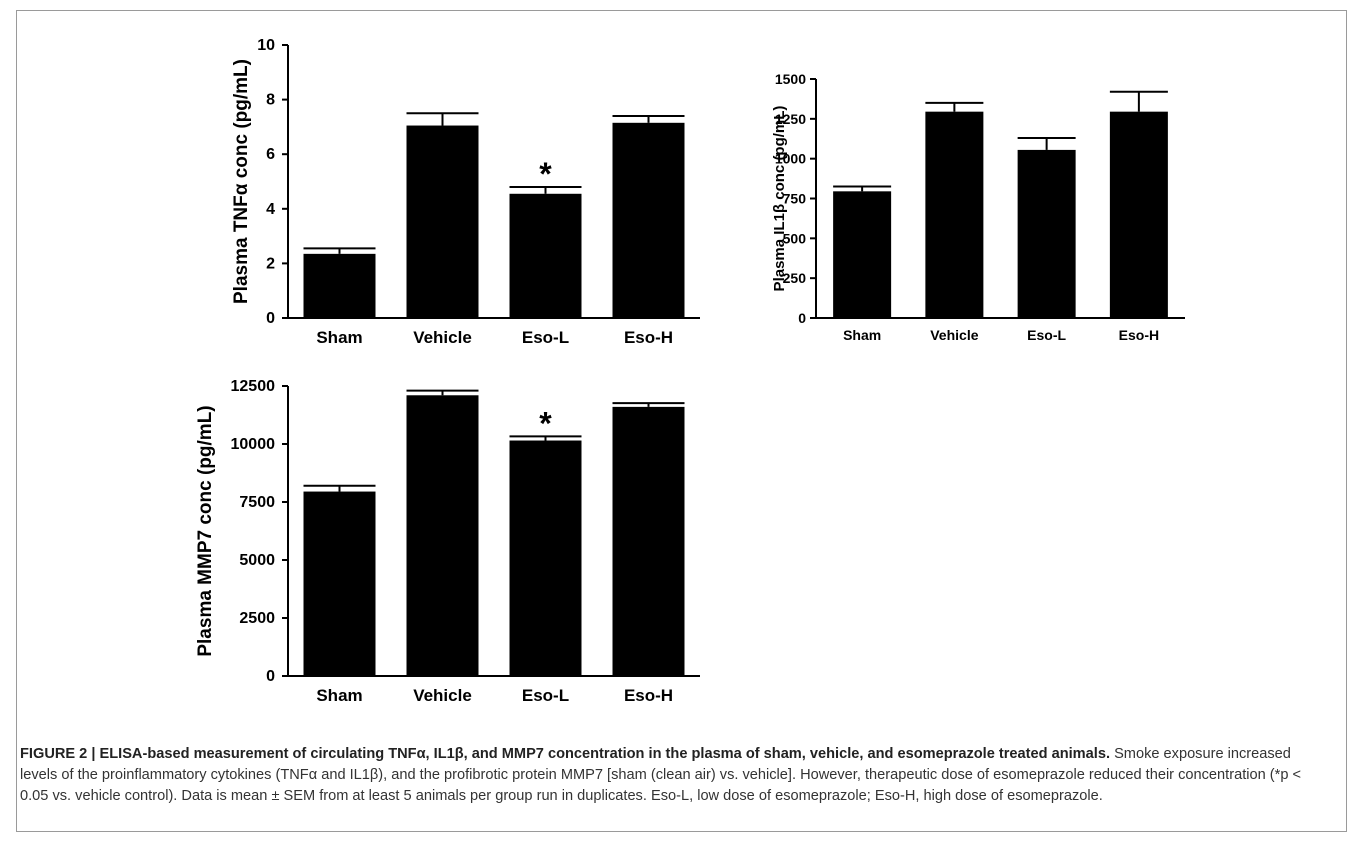 This screenshot has height=843, width=1360. I want to click on x-tick-label-tnfa: Vehicle, so click(442, 337).